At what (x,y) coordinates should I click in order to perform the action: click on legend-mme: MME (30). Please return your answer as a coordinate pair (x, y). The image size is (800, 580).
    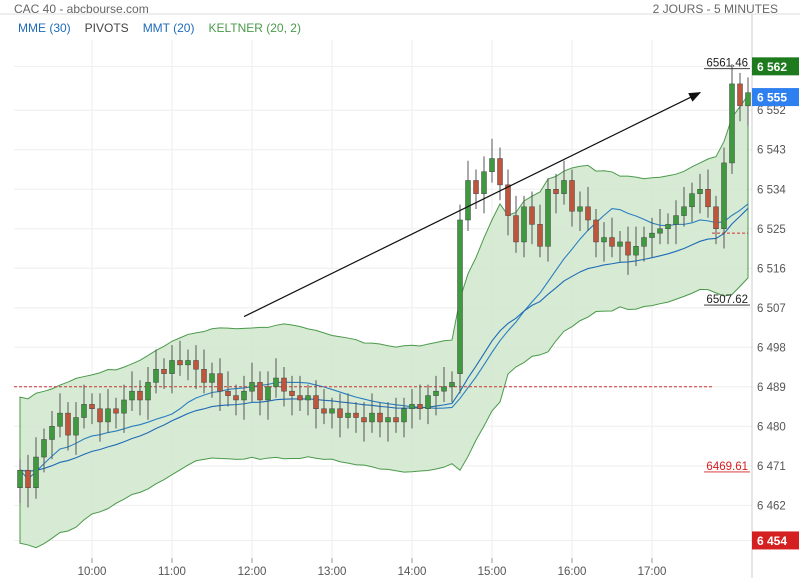
    Looking at the image, I should click on (44, 28).